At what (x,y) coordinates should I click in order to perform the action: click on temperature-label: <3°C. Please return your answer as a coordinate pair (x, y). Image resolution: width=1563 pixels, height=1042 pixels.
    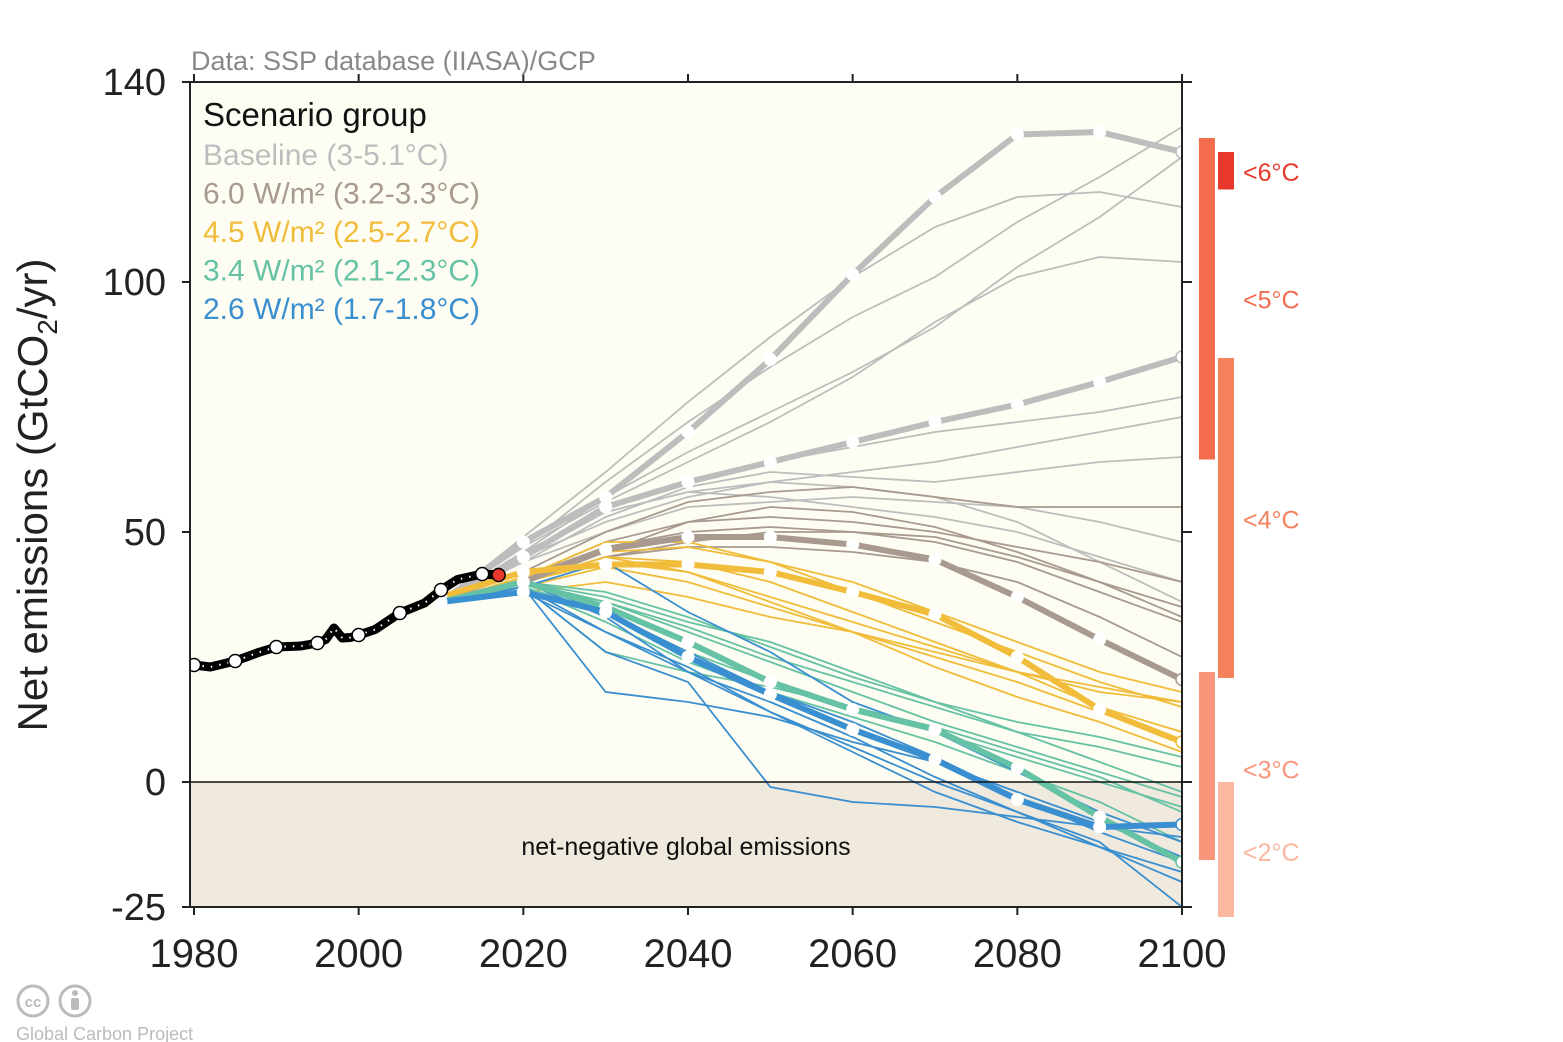
    Looking at the image, I should click on (1271, 771).